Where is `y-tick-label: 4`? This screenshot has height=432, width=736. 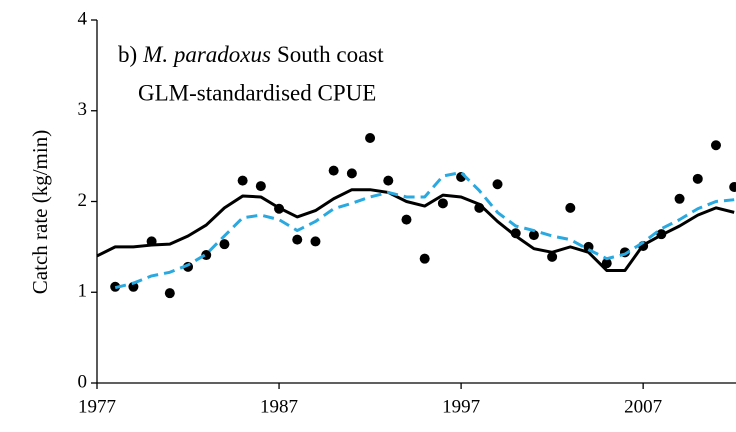 y-tick-label: 4 is located at coordinates (83, 18).